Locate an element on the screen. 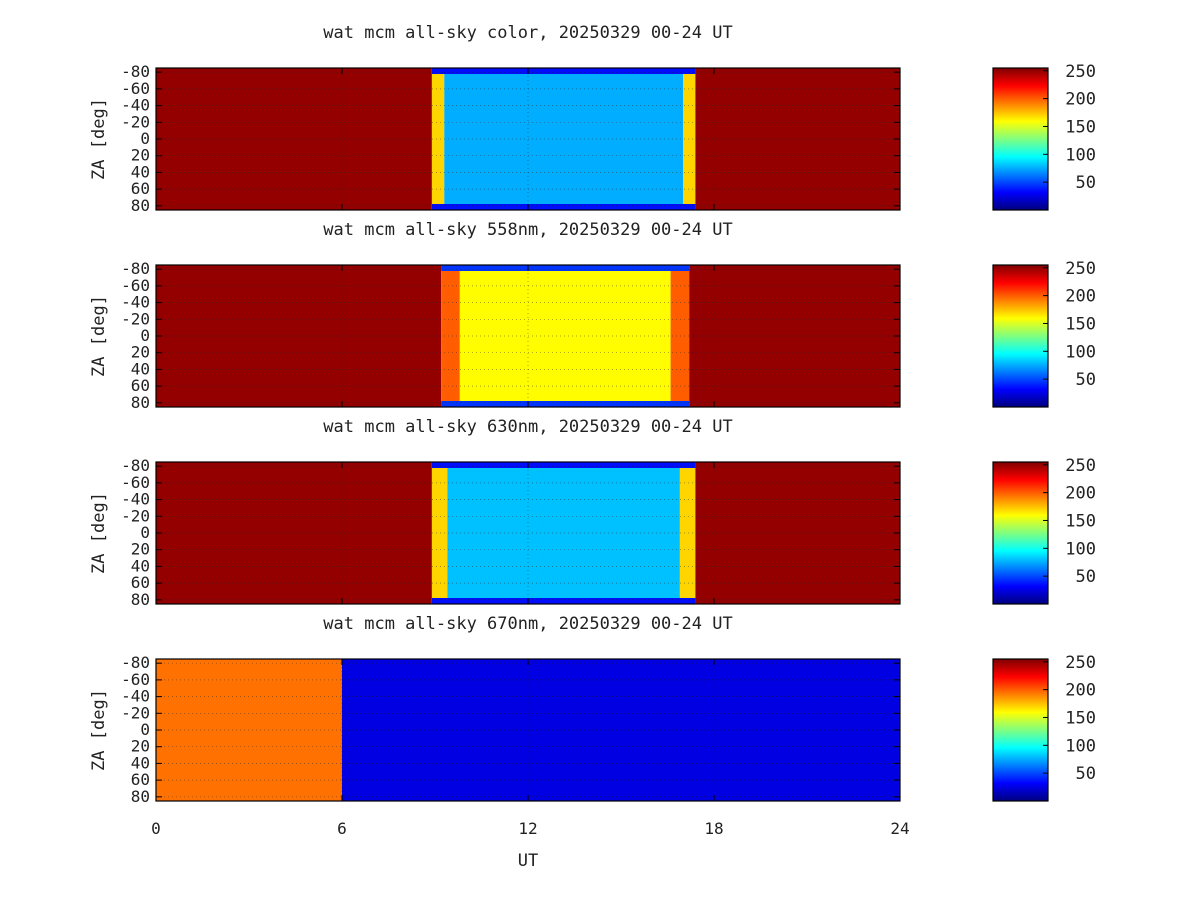  x-axis-label: UT is located at coordinates (528, 861).